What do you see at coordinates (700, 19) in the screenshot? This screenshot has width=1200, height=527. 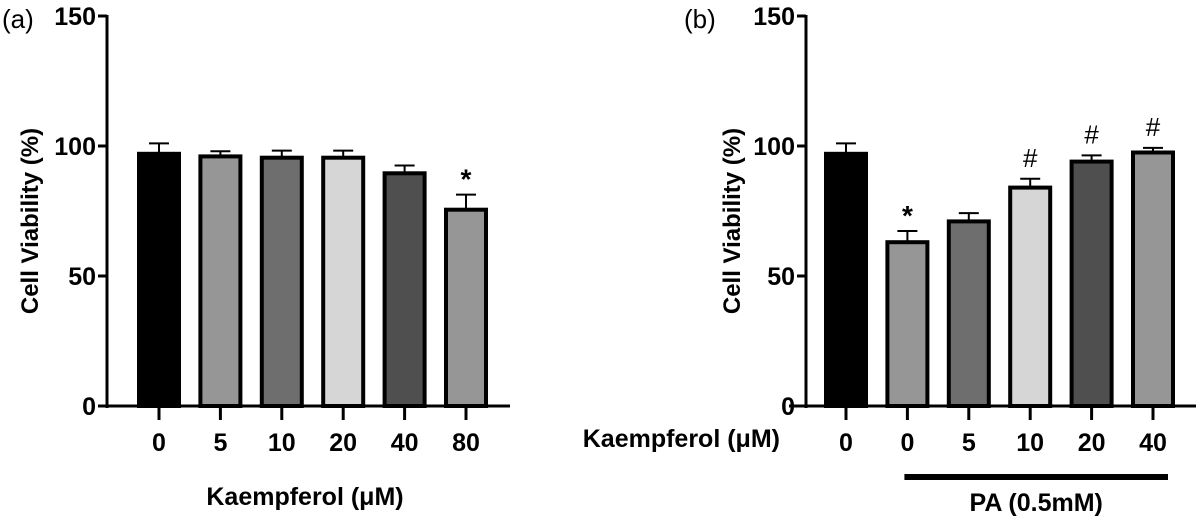 I see `panel-label: (b)` at bounding box center [700, 19].